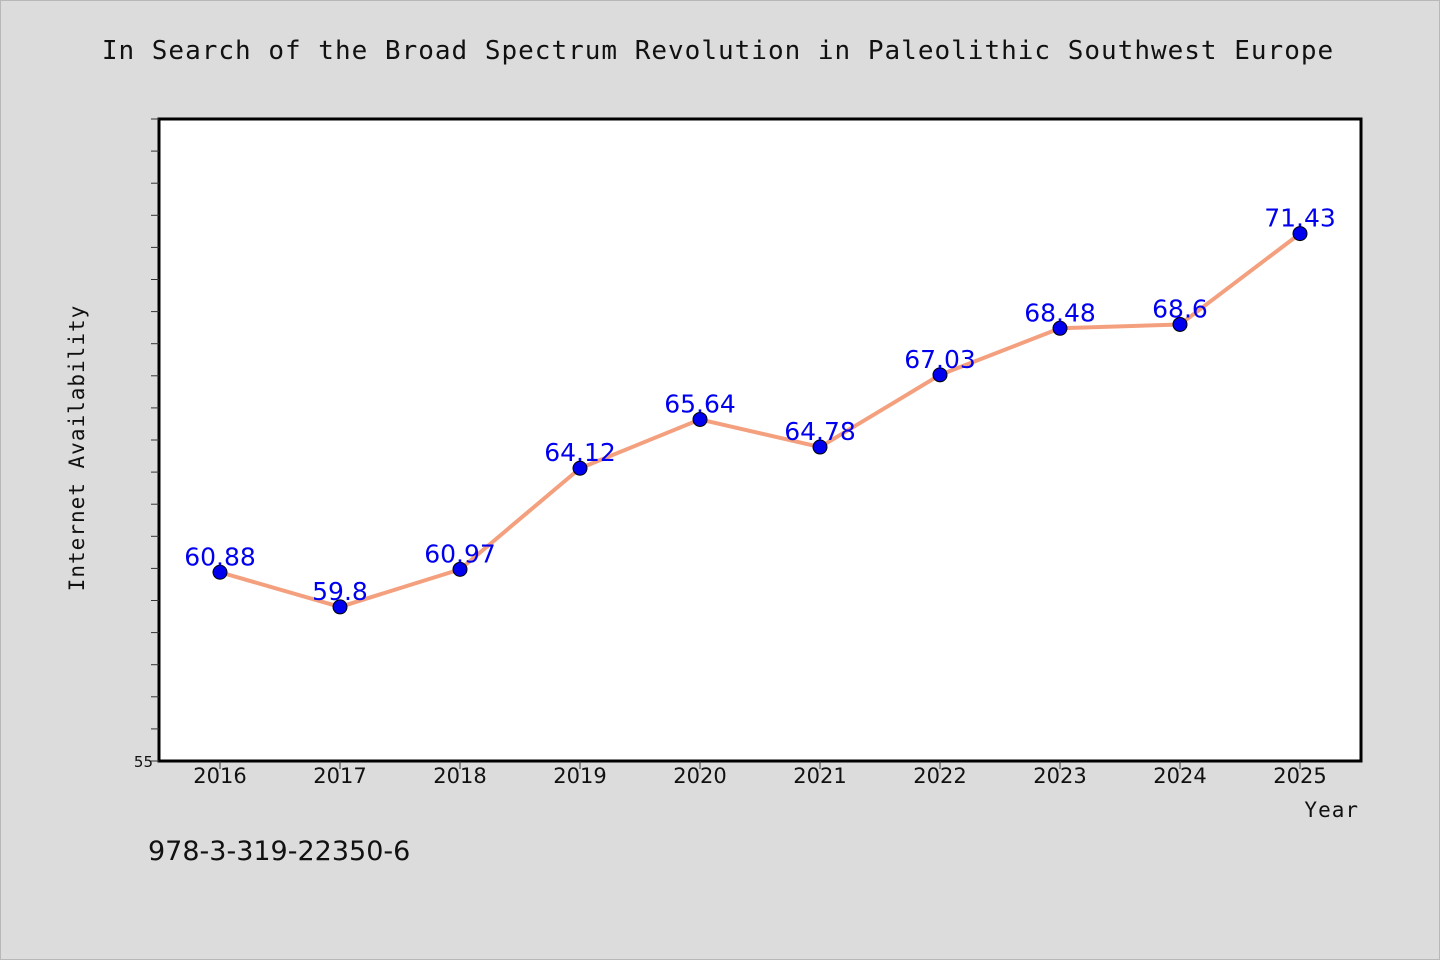  I want to click on x-tick-label: 2019, so click(579, 776).